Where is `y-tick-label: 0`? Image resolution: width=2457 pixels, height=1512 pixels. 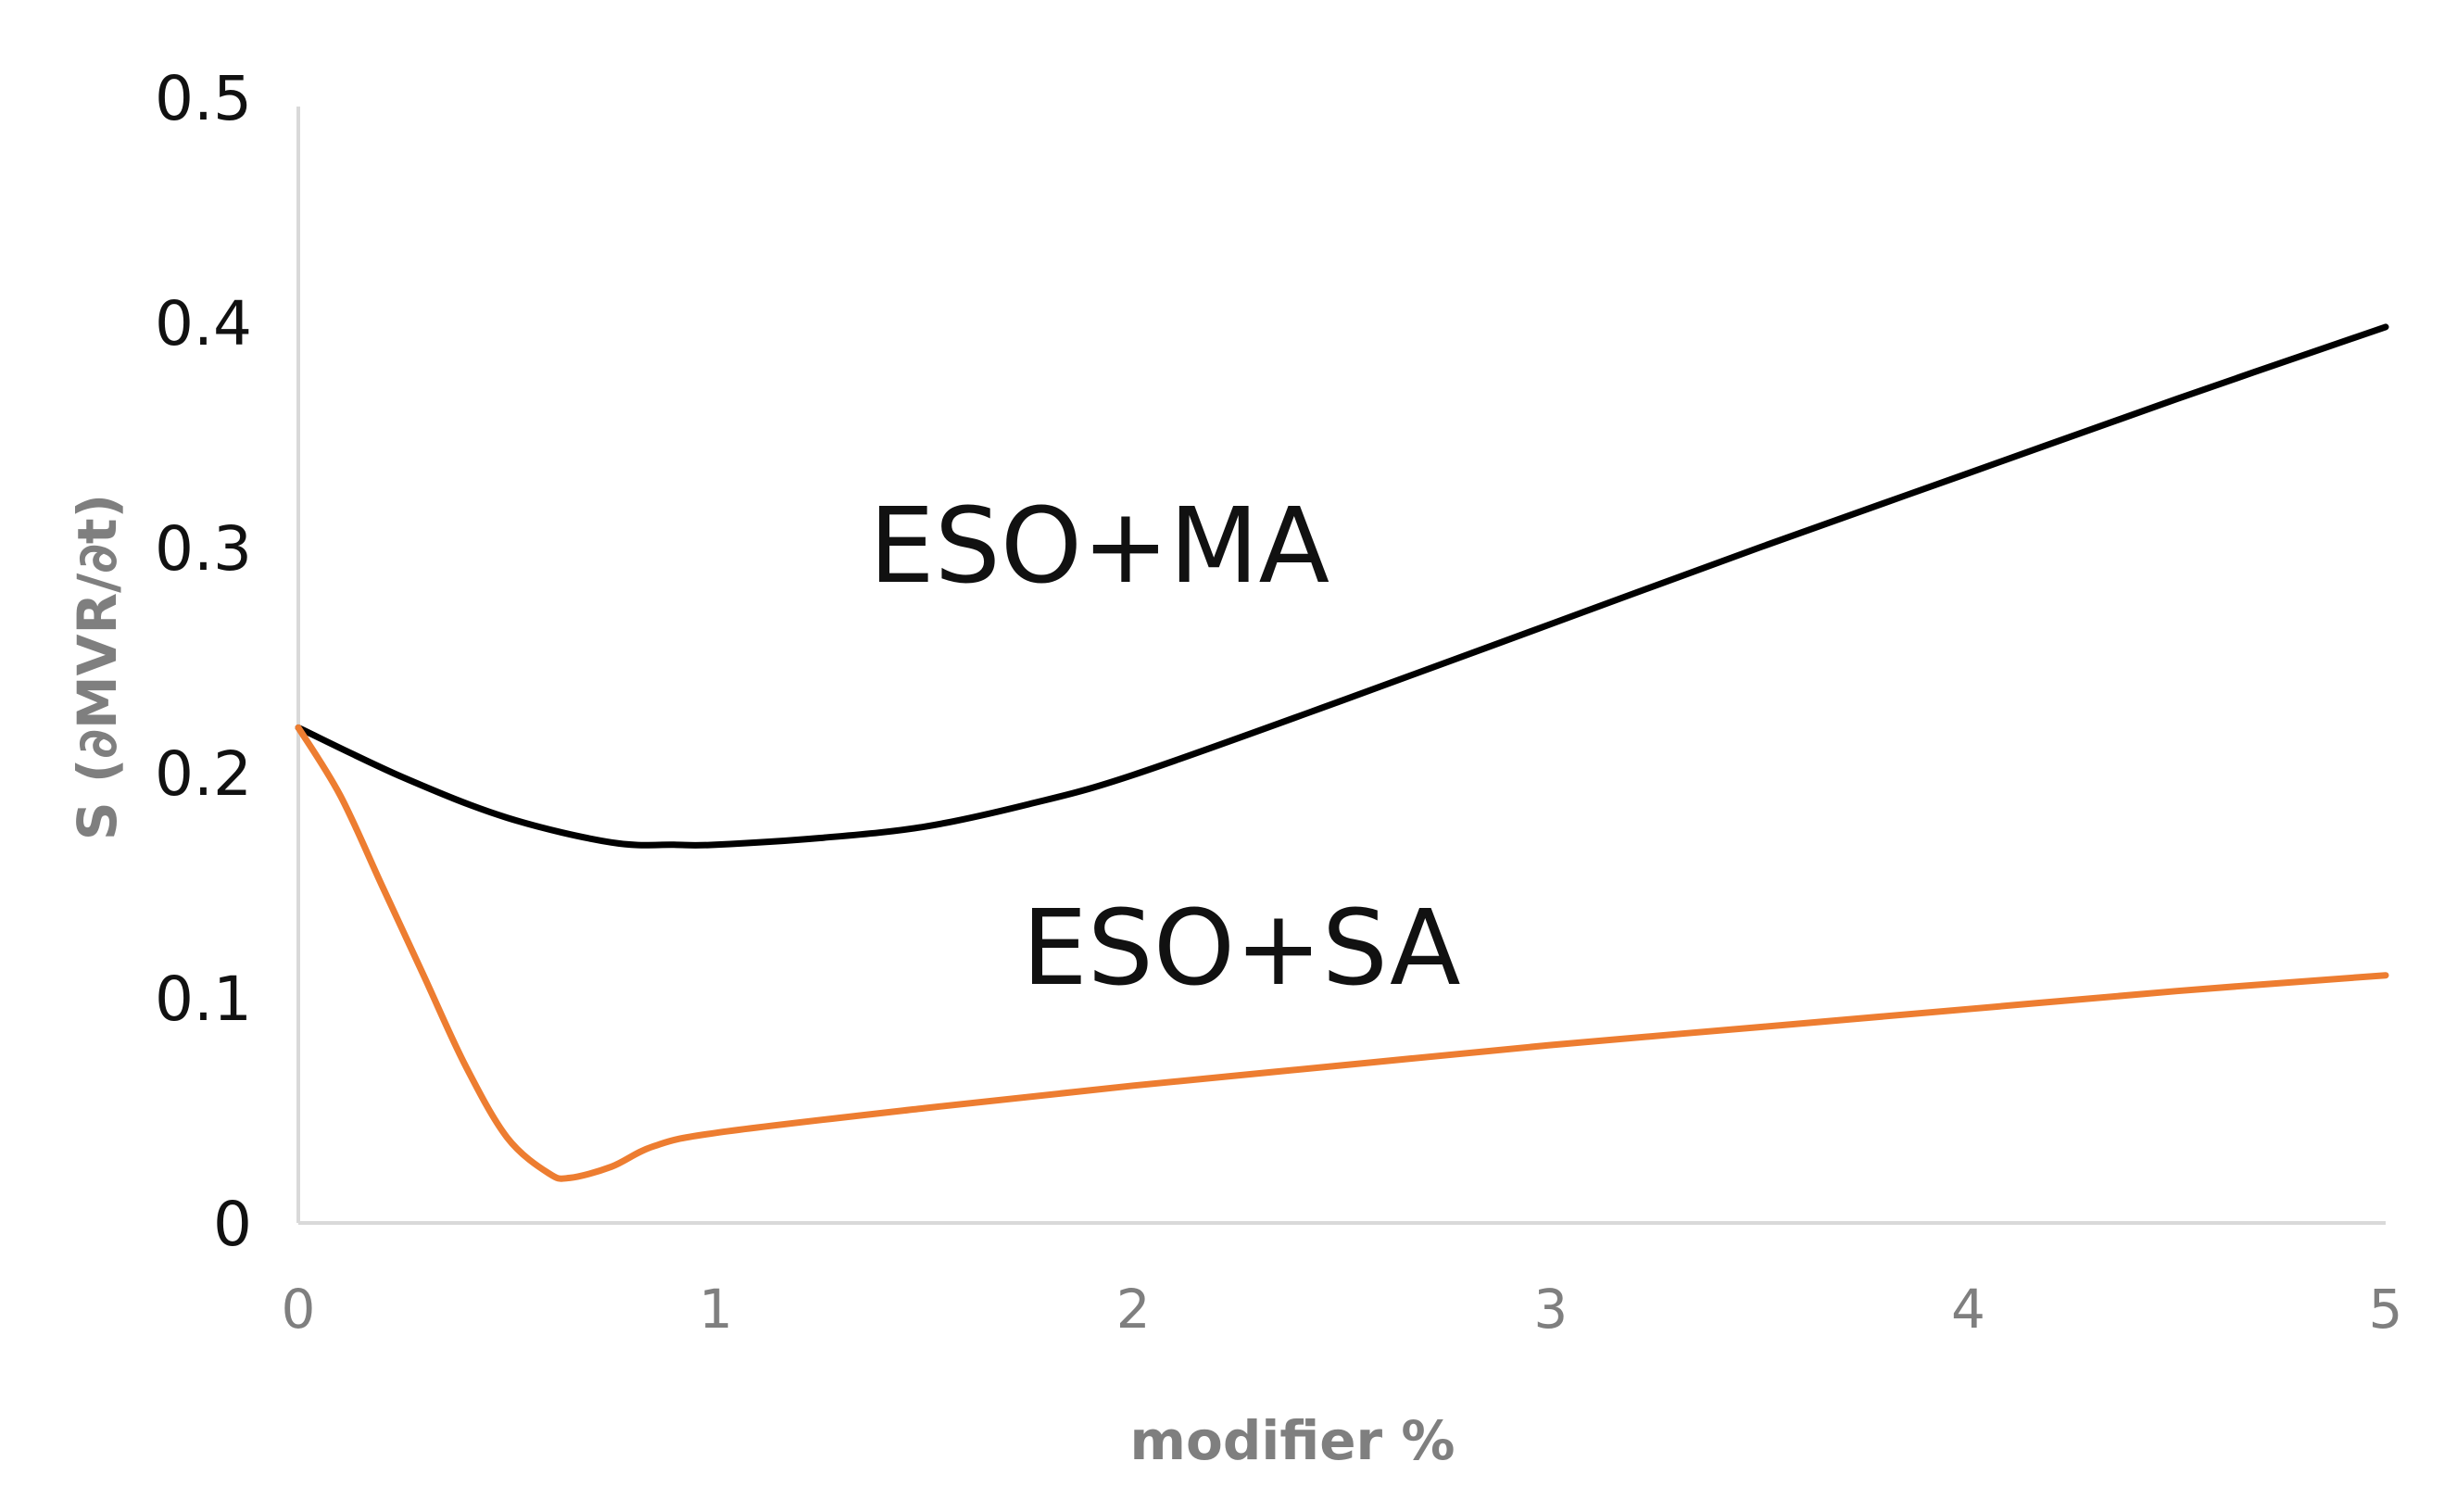 y-tick-label: 0 is located at coordinates (232, 1224).